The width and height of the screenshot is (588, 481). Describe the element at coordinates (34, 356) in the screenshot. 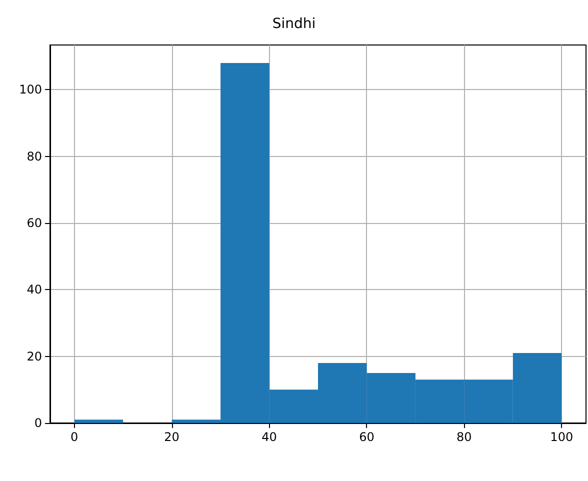

I see `y-tick-label: 20` at that location.